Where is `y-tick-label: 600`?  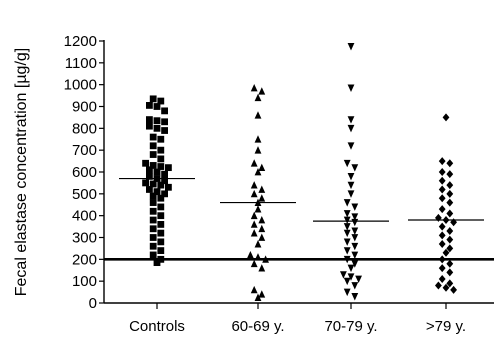 y-tick-label: 600 is located at coordinates (84, 172).